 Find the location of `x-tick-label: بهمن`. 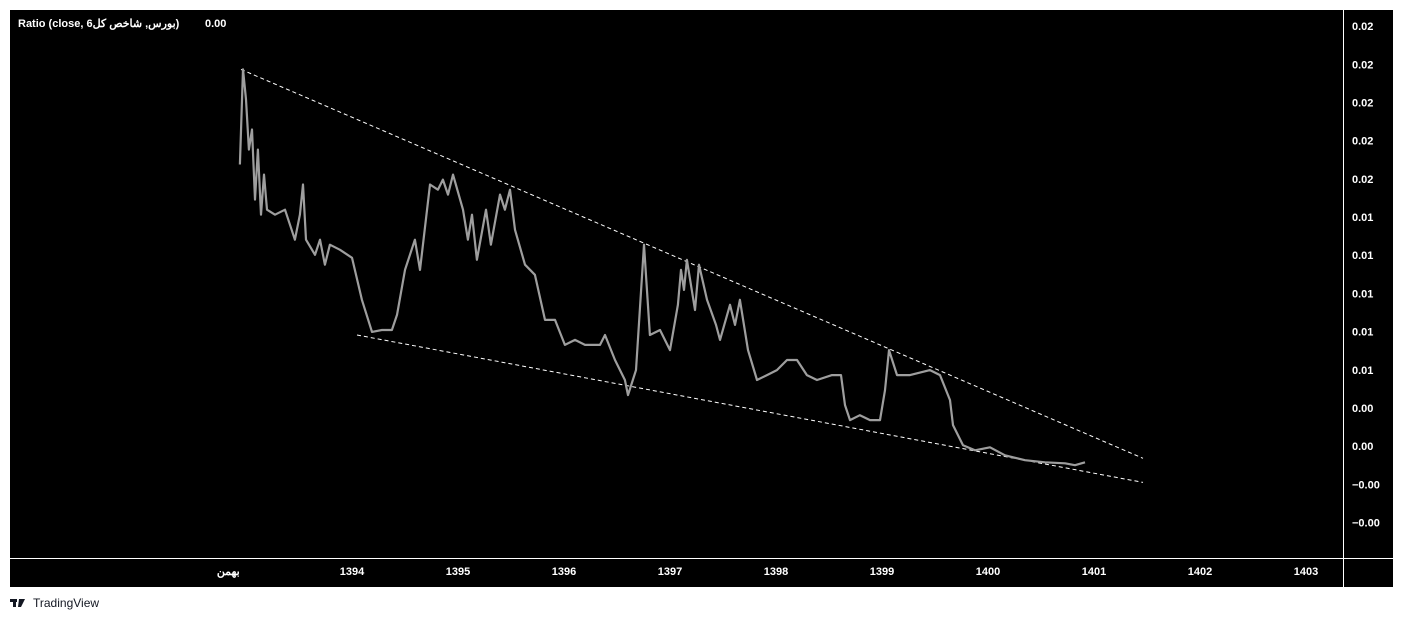

x-tick-label: بهمن is located at coordinates (228, 572).